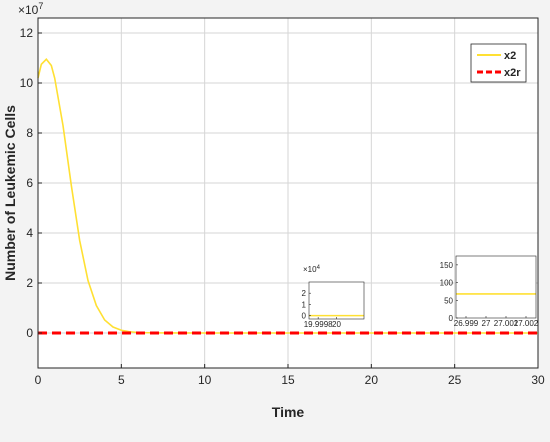 The image size is (550, 442). Describe the element at coordinates (288, 412) in the screenshot. I see `x-axis-label: Time` at that location.